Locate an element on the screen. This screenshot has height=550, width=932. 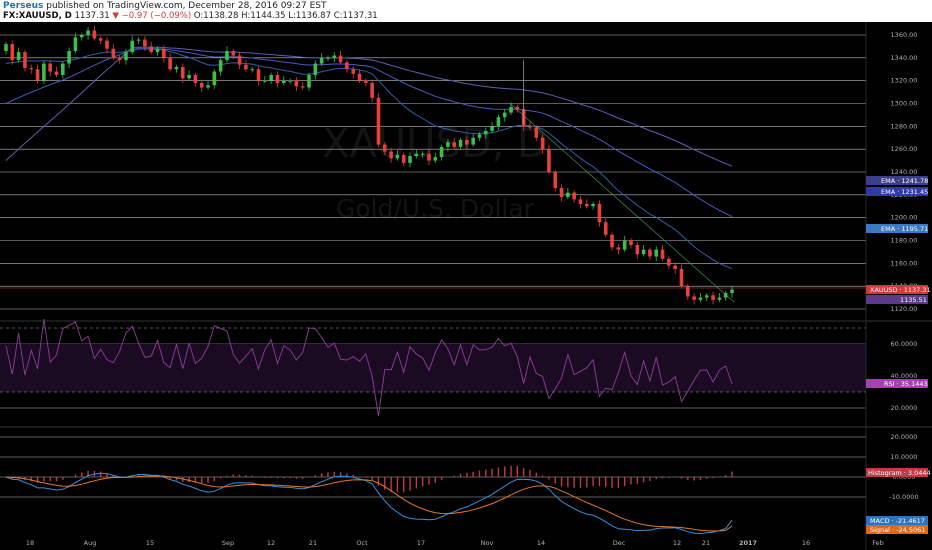
macd-badge-text: MACD · -21.4617 is located at coordinates (897, 521).